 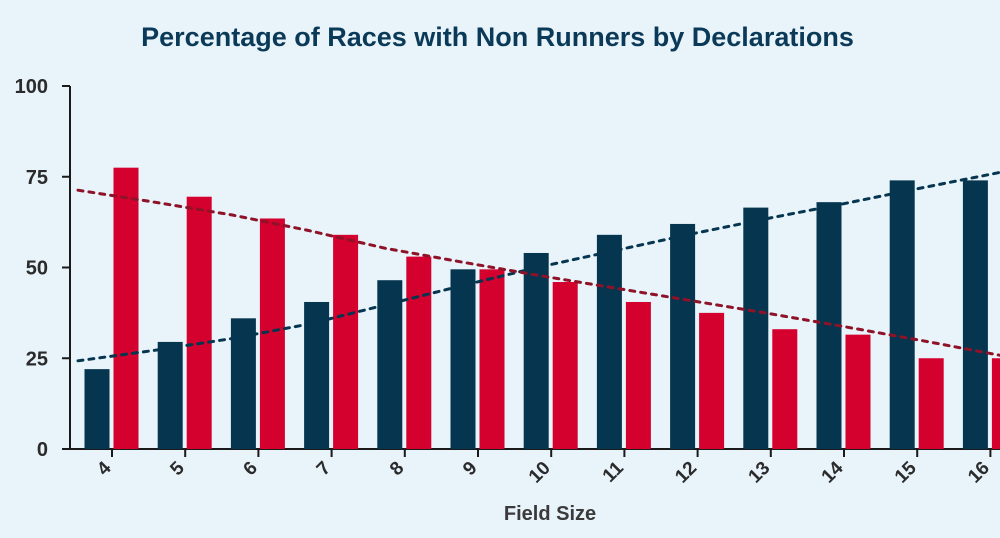 I want to click on x-tick-label: 12, so click(x=686, y=473).